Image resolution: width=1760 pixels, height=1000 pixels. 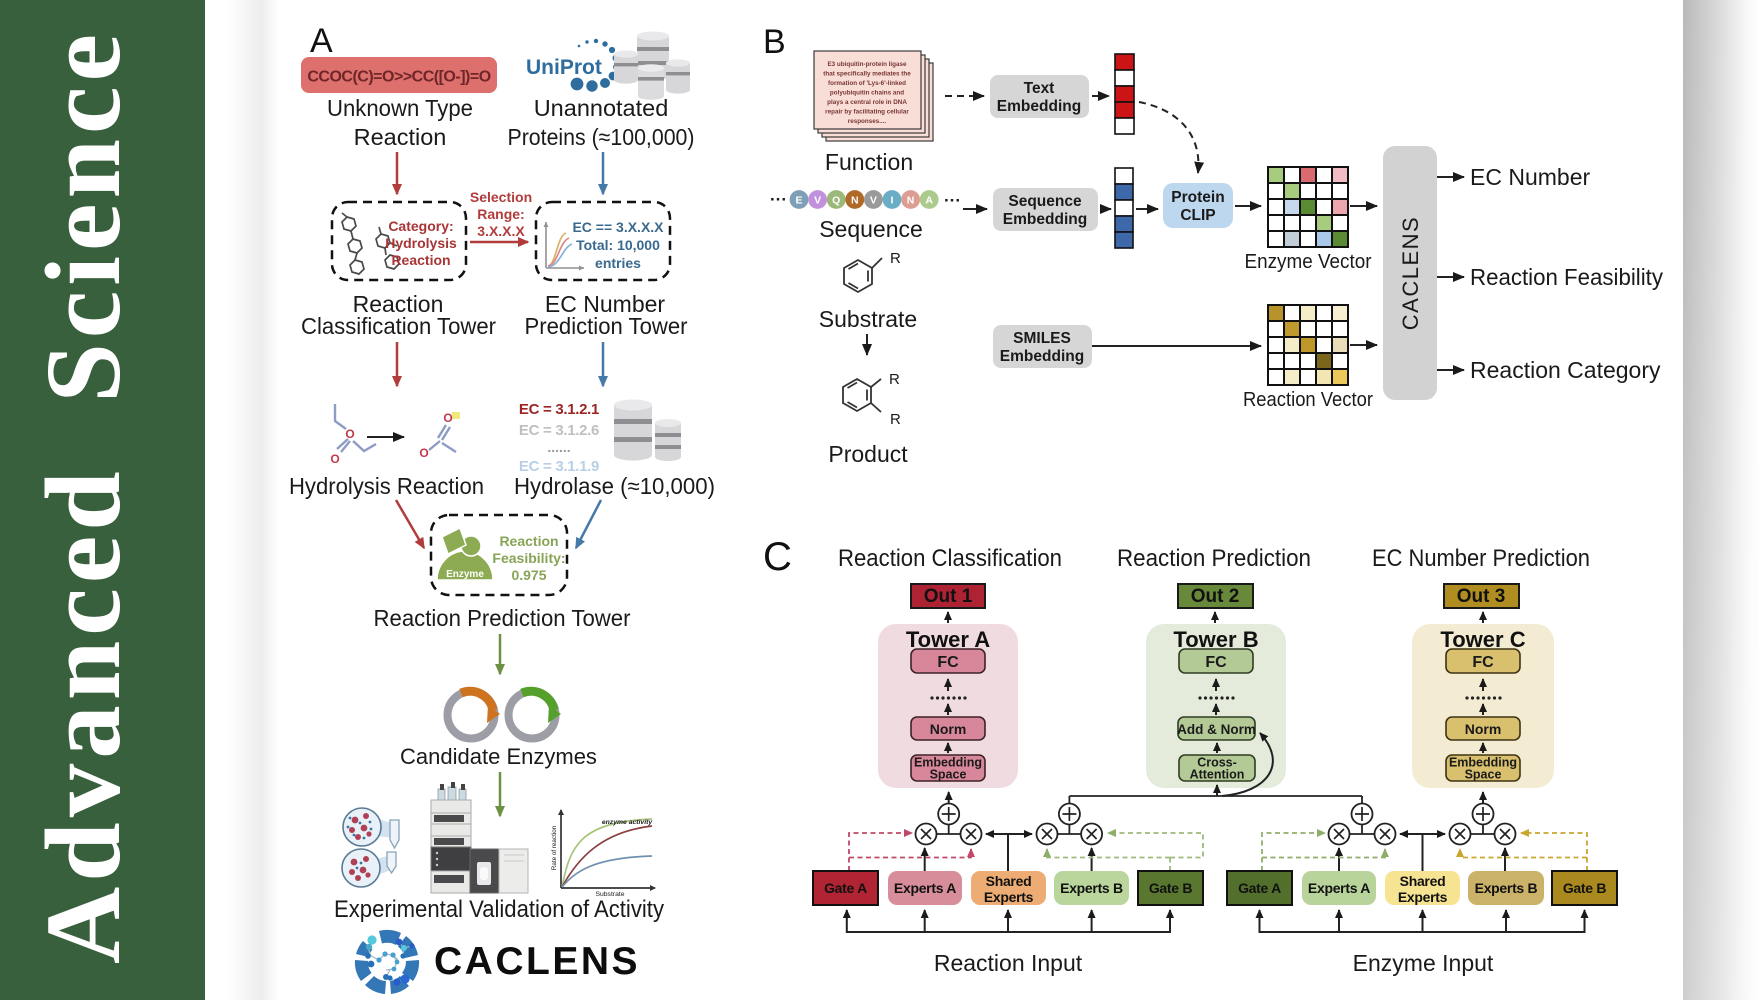 I want to click on svg-text: Substrate, so click(x=868, y=319).